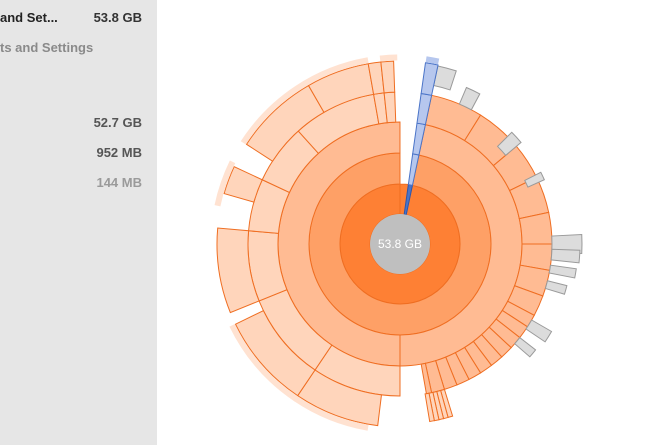 This screenshot has height=445, width=650. I want to click on center-disc, so click(400, 244).